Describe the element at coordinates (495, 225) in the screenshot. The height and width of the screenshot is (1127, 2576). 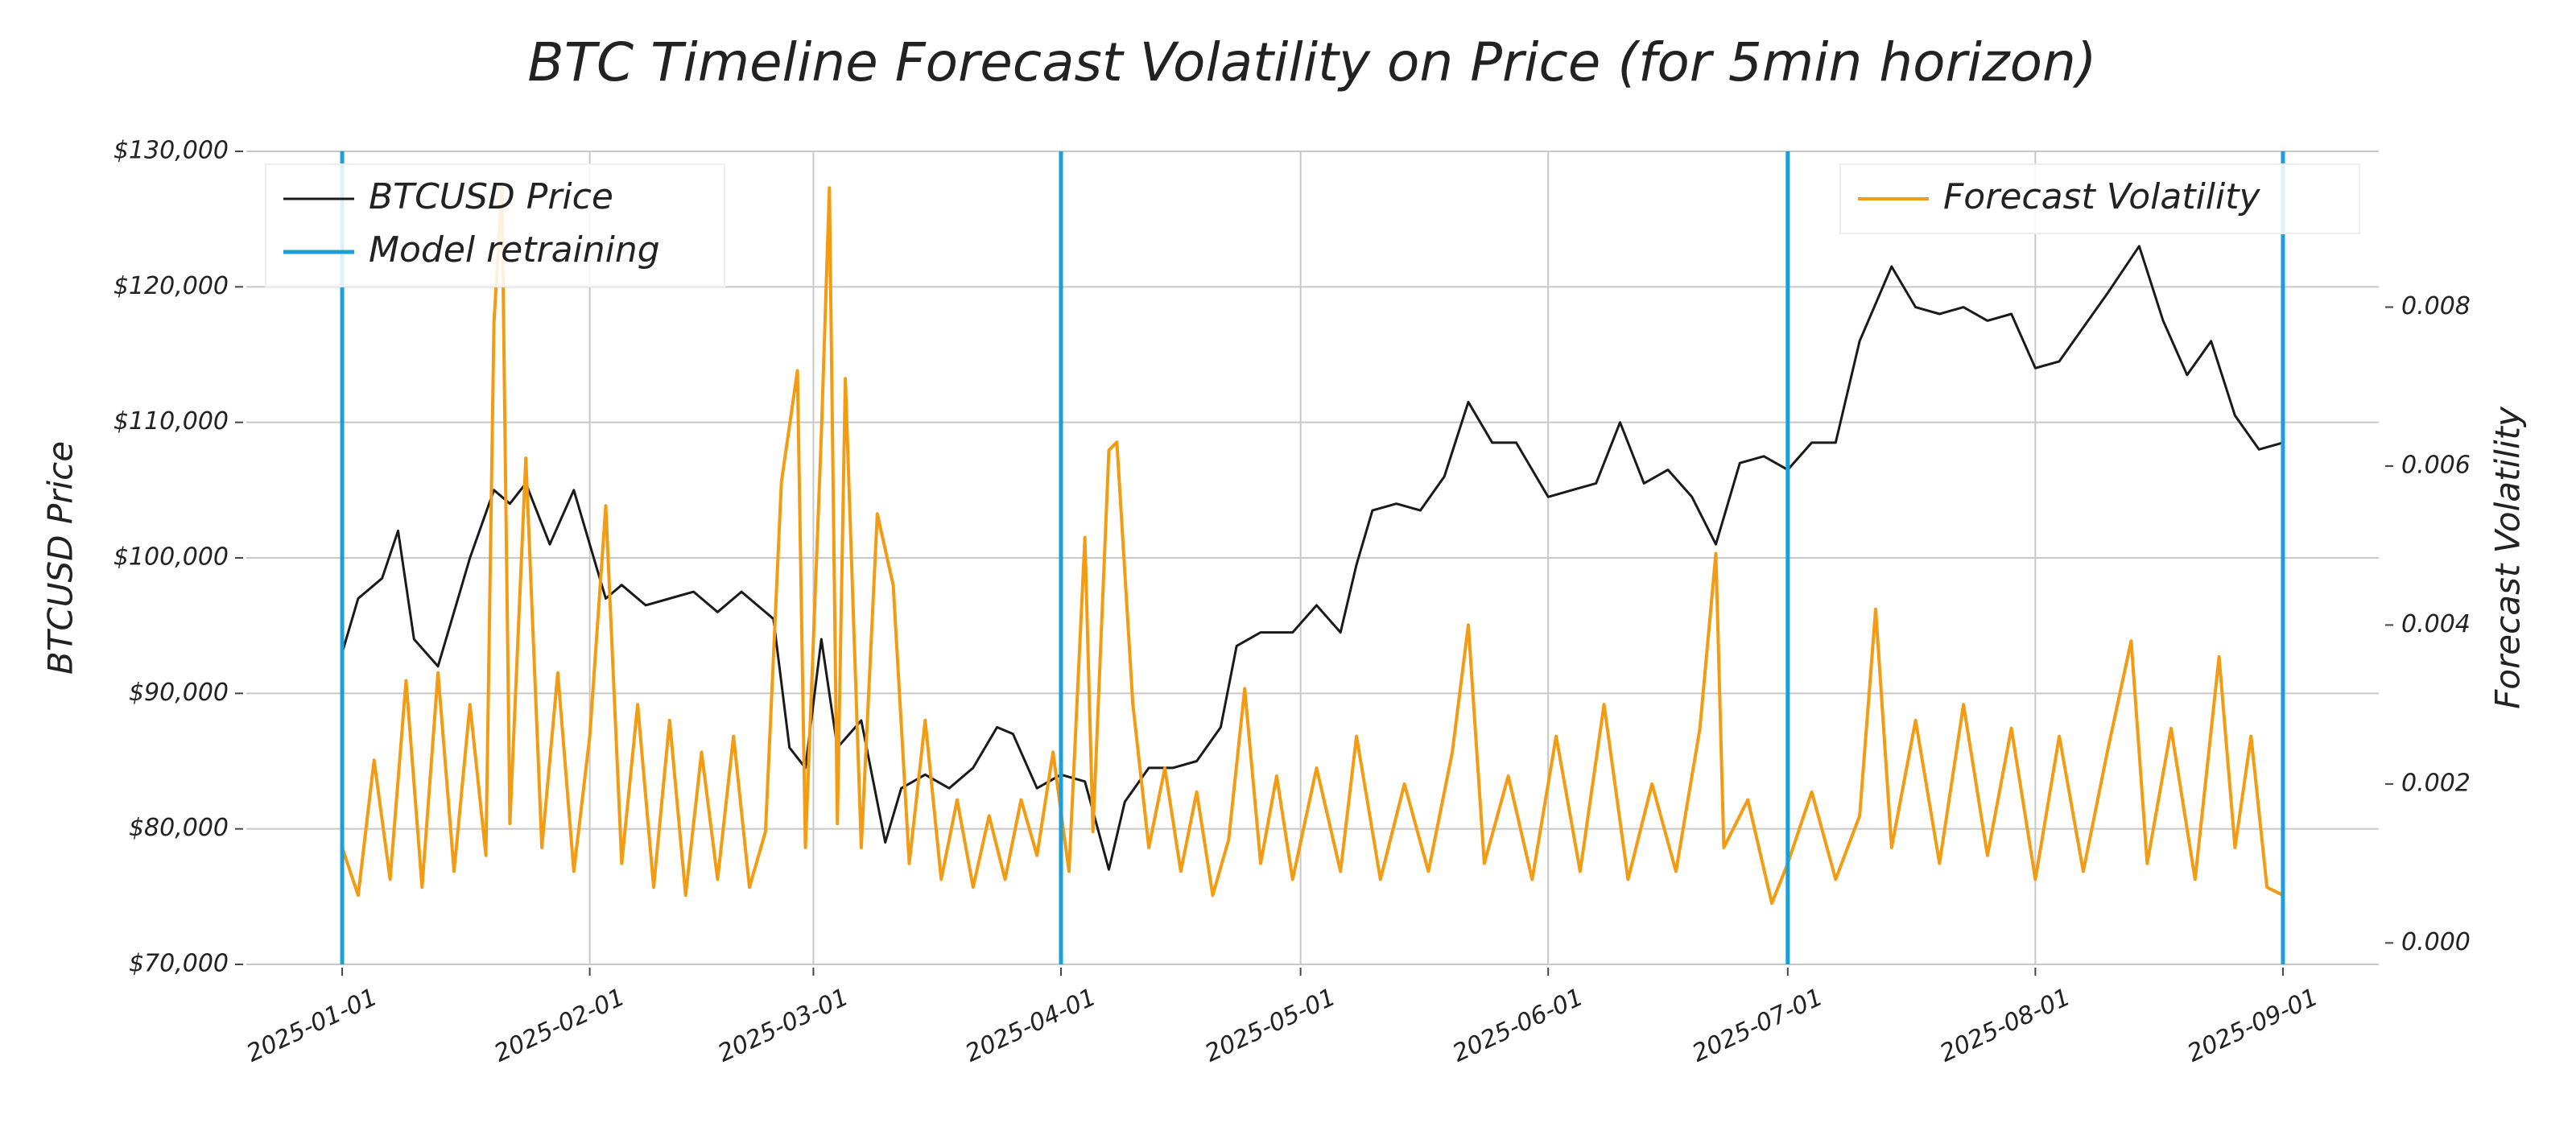
I see `legend-box` at that location.